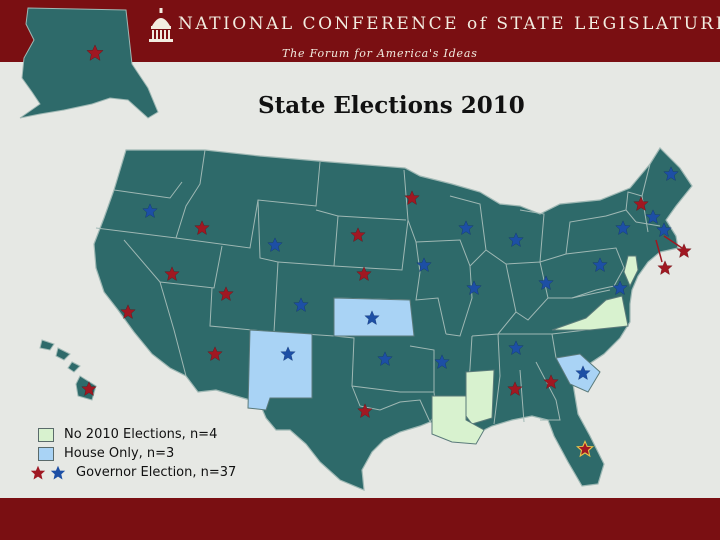  I want to click on state-virginia-no-election, so click(590, 313).